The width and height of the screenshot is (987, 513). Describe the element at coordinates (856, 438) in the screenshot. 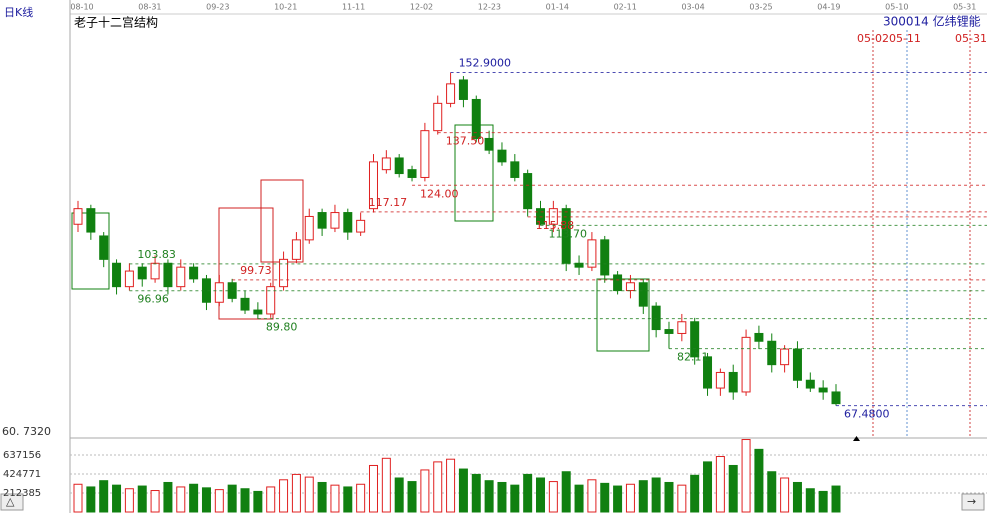

I see `marker` at that location.